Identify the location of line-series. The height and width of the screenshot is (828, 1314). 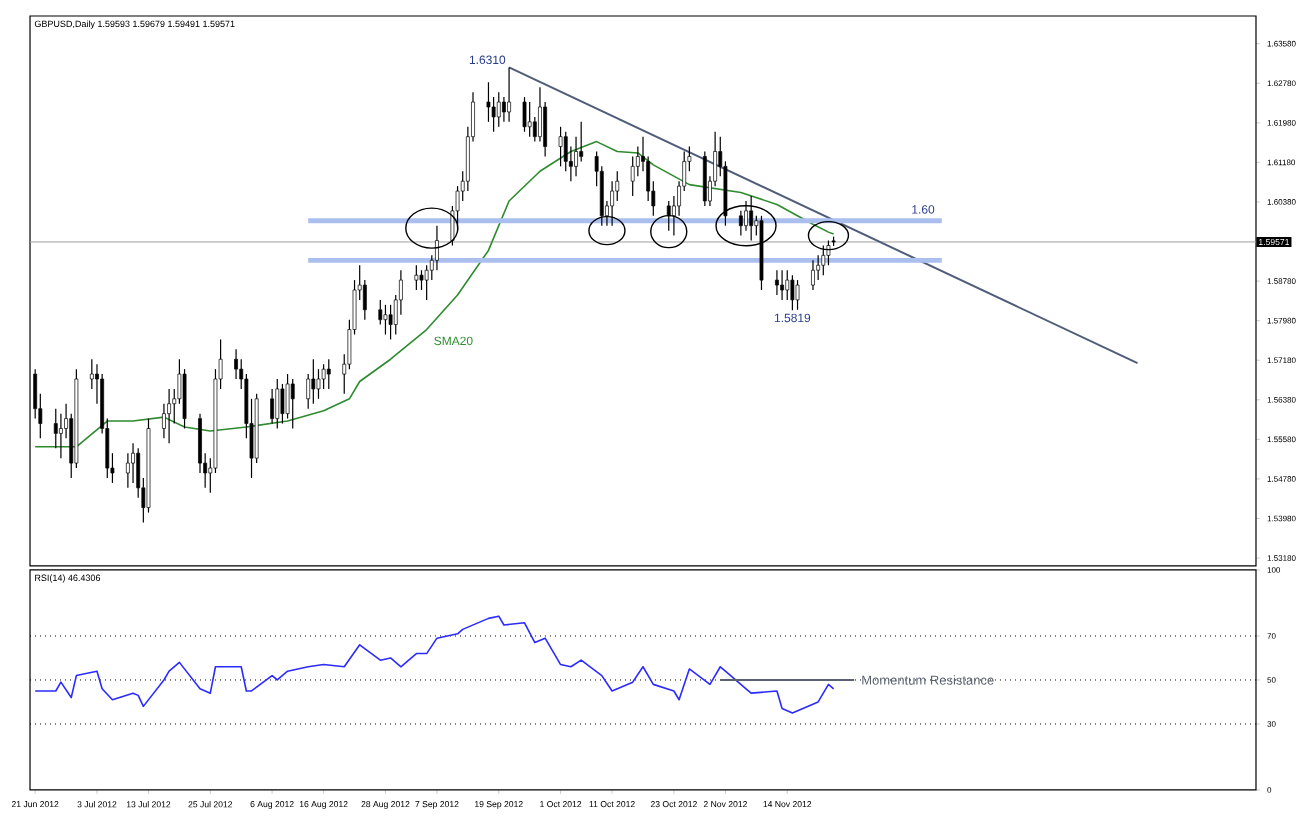
(434, 664).